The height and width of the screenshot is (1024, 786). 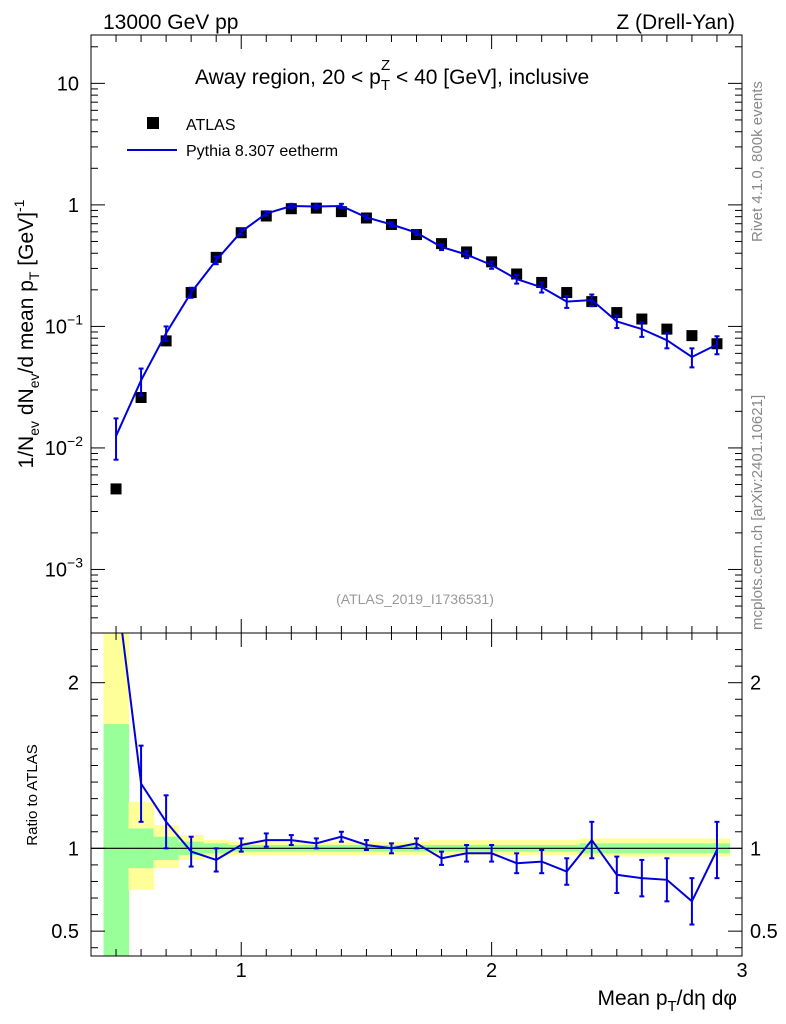 I want to click on uncertainty-band-inner, so click(x=116, y=840).